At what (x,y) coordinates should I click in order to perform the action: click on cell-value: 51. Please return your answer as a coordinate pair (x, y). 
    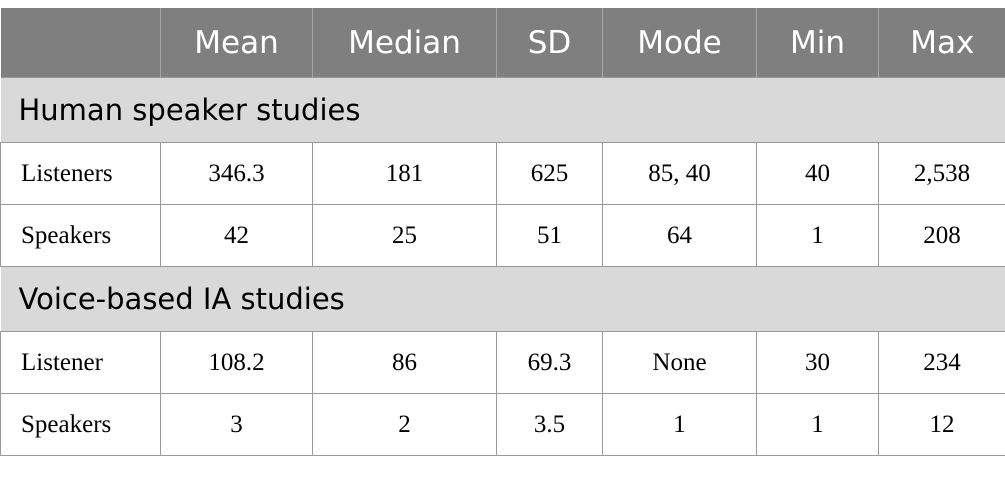
    Looking at the image, I should click on (550, 236).